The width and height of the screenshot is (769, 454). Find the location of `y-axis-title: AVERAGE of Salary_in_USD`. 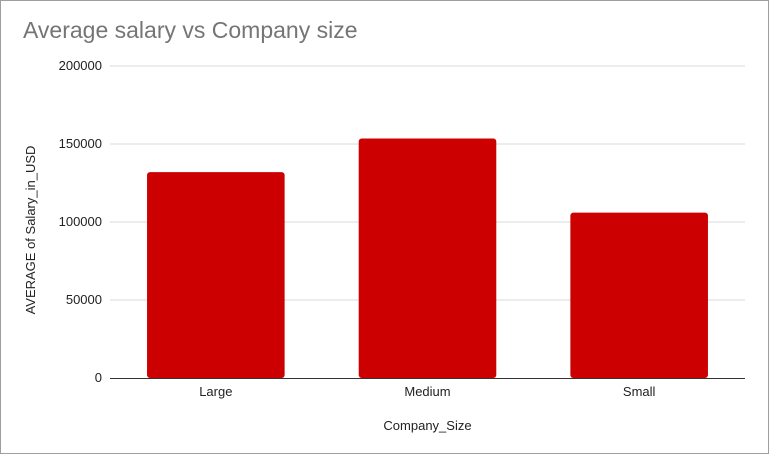

y-axis-title: AVERAGE of Salary_in_USD is located at coordinates (30, 230).